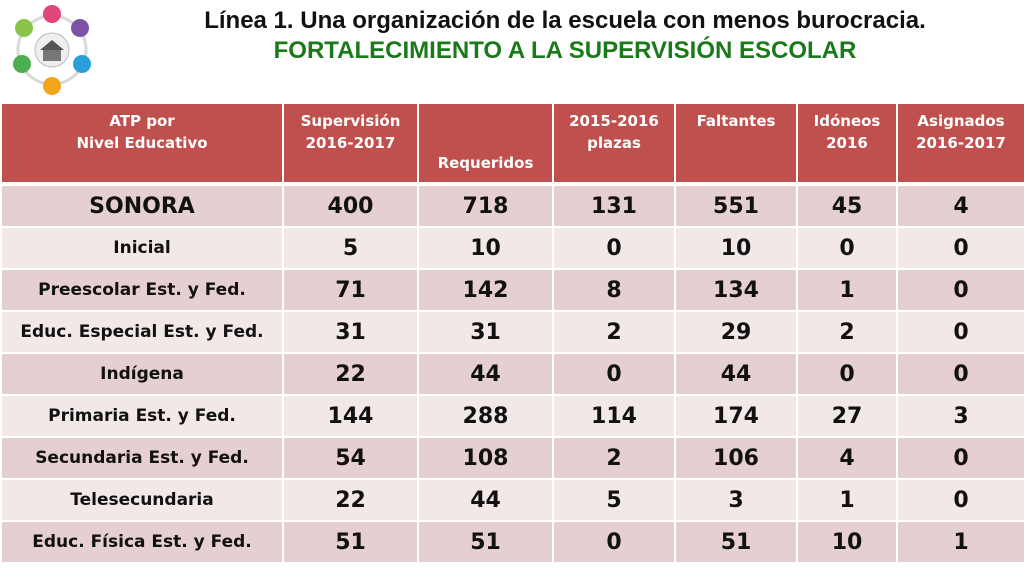 The height and width of the screenshot is (576, 1024). I want to click on column-header-line: Faltantes, so click(736, 121).